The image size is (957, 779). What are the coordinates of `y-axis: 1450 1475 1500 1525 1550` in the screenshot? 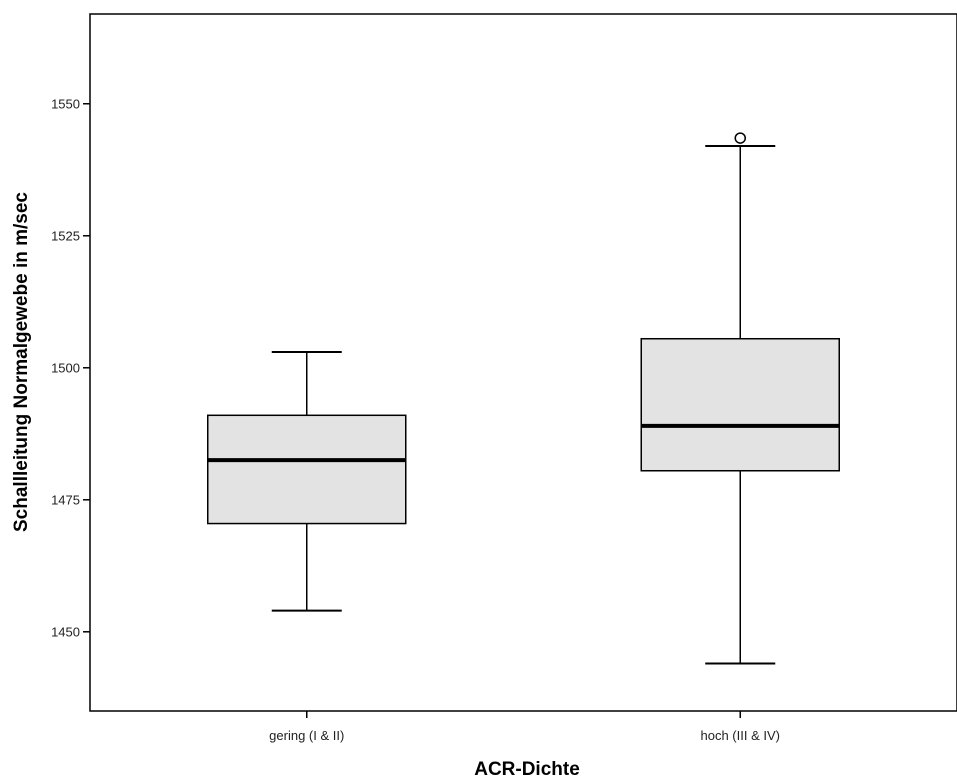 It's located at (70, 367).